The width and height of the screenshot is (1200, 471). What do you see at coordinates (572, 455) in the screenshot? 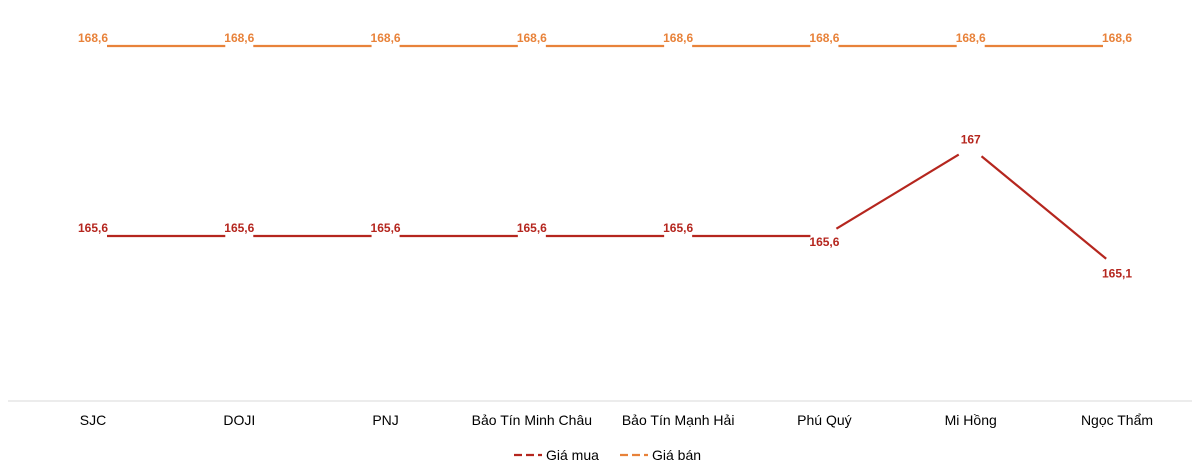
I see `legend-label-gia-mua: Giá mua` at bounding box center [572, 455].